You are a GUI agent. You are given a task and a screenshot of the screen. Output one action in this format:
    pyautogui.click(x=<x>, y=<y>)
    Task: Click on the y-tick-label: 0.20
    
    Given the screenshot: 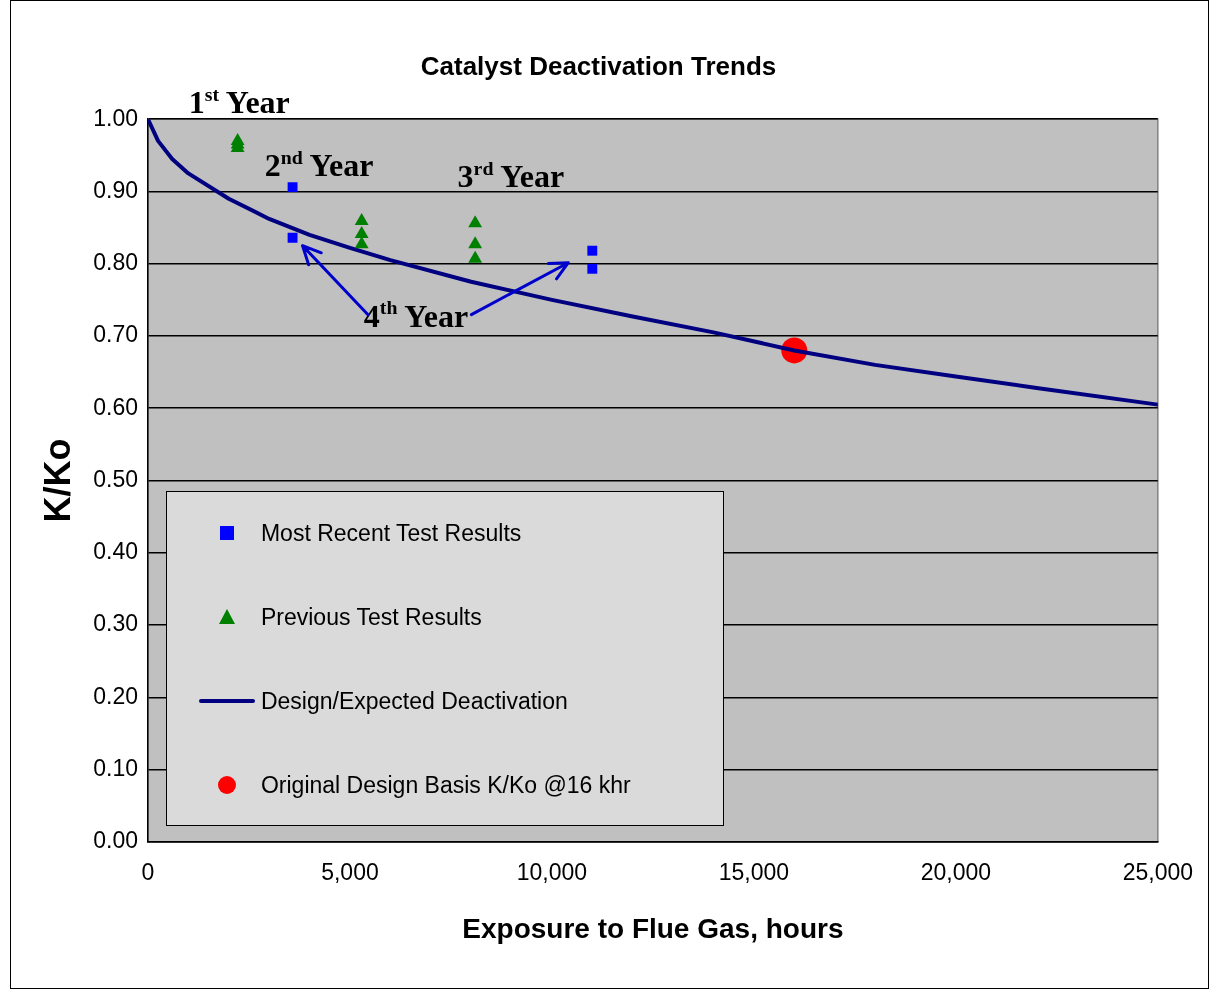 What is the action you would take?
    pyautogui.click(x=115, y=695)
    